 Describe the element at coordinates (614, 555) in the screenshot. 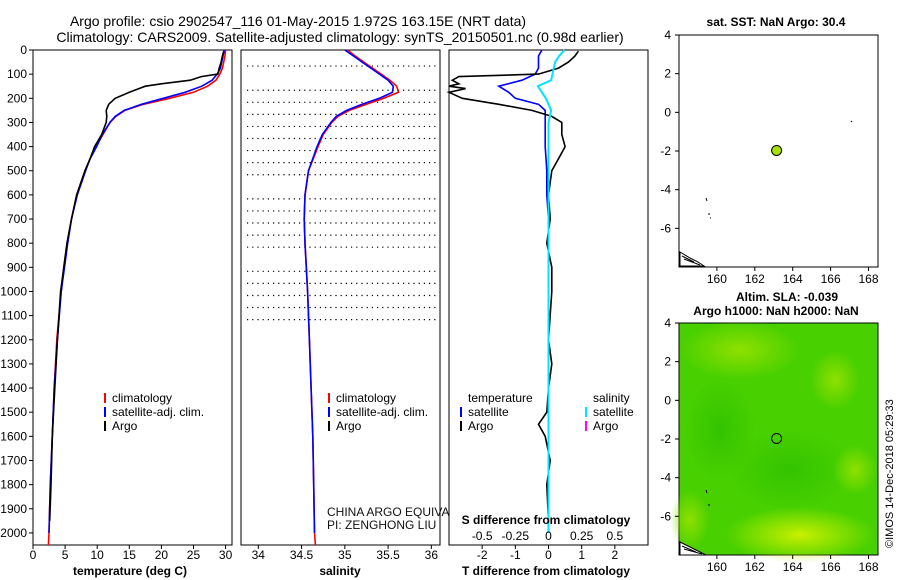

I see `t-difference-tick-label: 2` at that location.